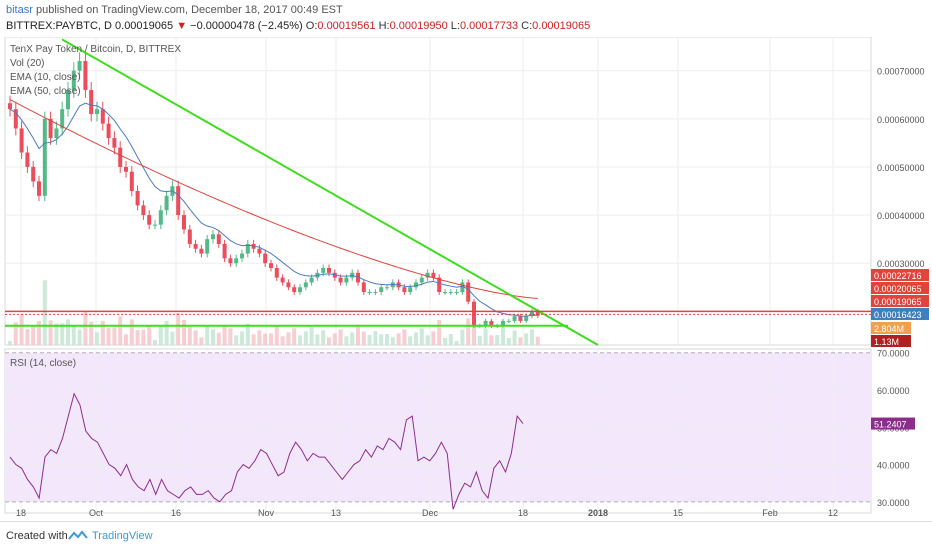  I want to click on high-label: H:, so click(384, 26).